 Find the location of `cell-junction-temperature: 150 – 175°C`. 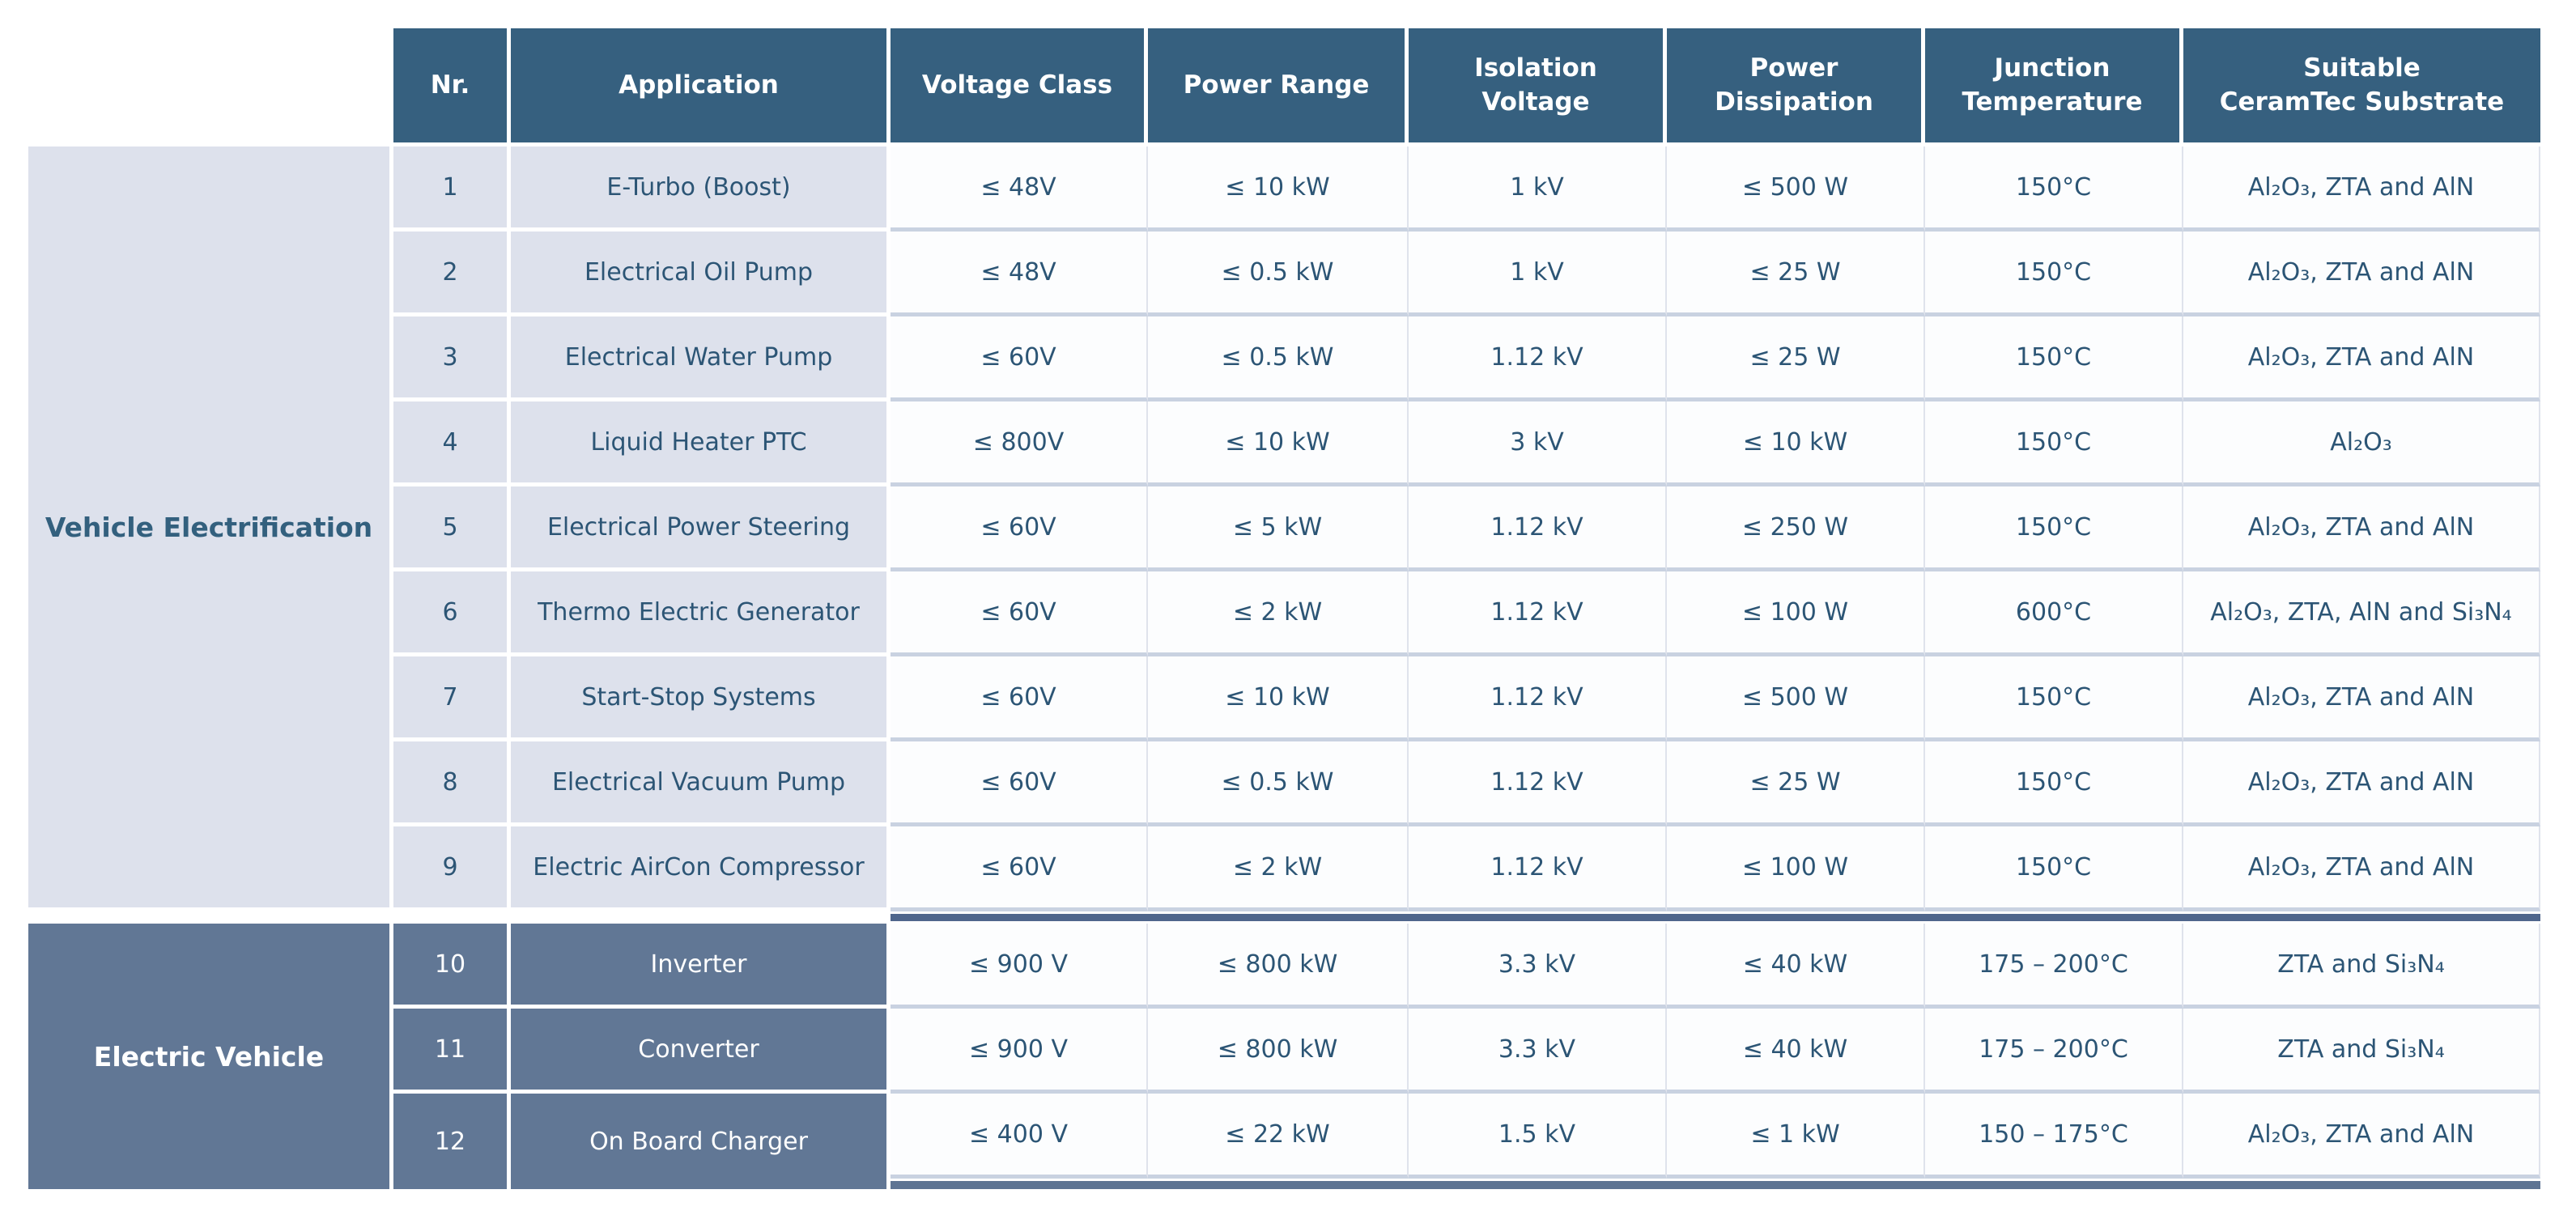

cell-junction-temperature: 150 – 175°C is located at coordinates (2054, 1136).